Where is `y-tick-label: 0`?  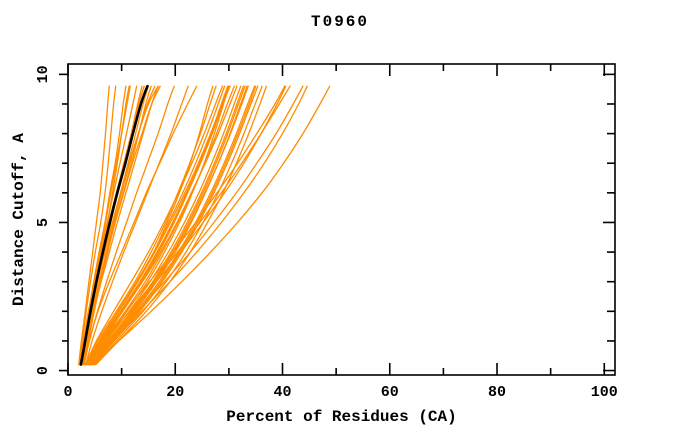 y-tick-label: 0 is located at coordinates (43, 370).